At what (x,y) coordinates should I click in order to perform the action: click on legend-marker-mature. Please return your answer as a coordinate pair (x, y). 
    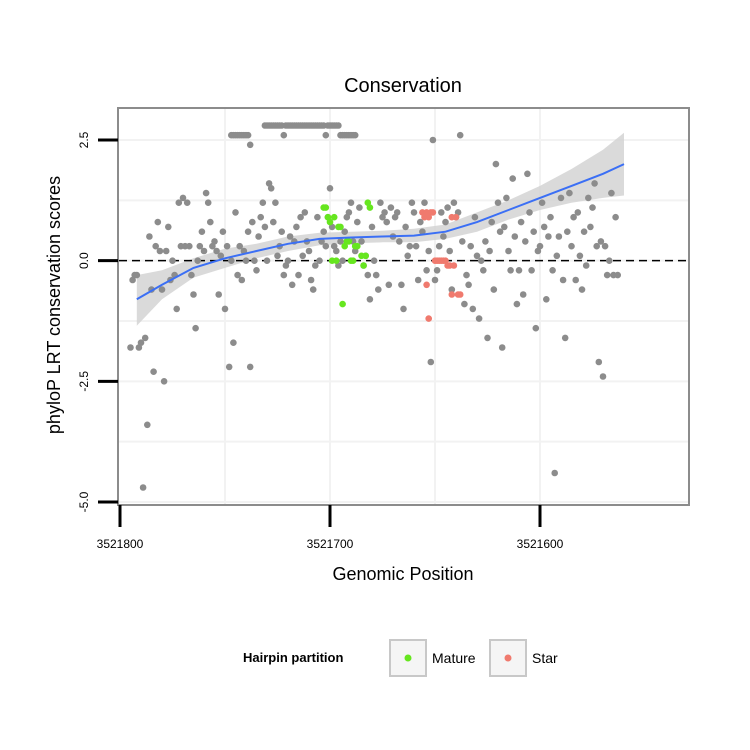
    Looking at the image, I should click on (408, 658).